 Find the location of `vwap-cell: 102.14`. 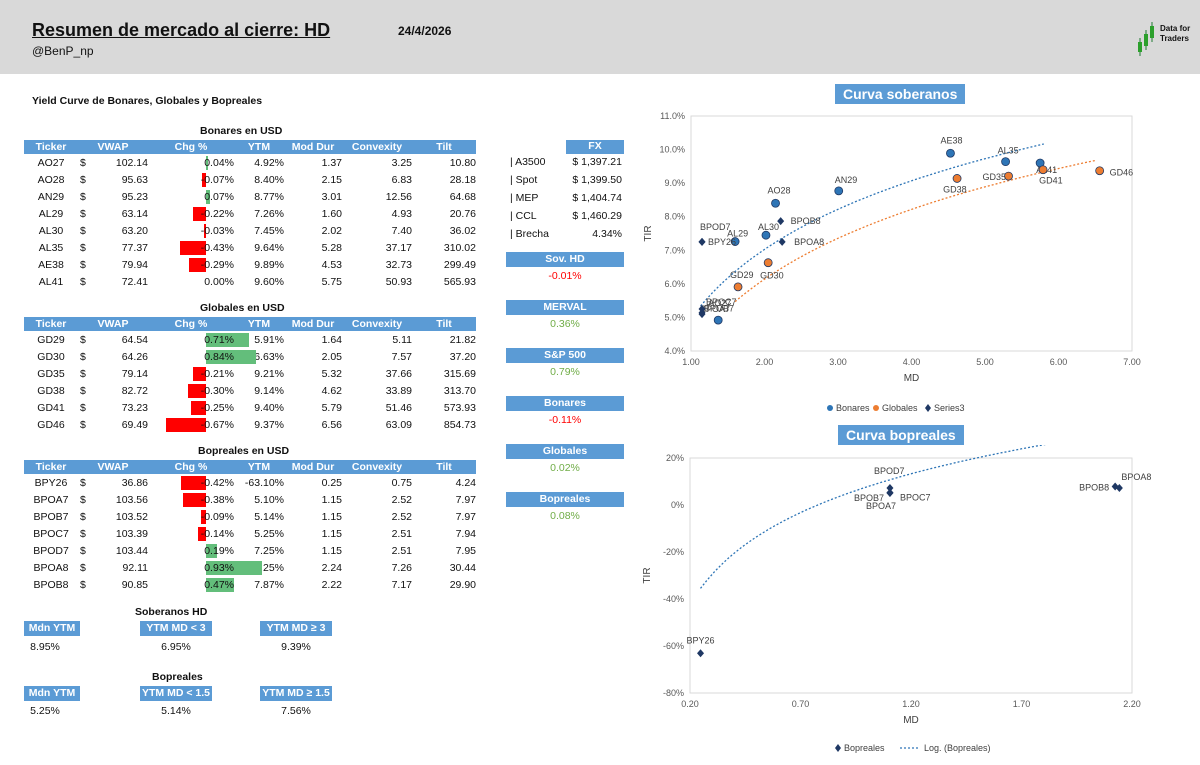

vwap-cell: 102.14 is located at coordinates (131, 162).